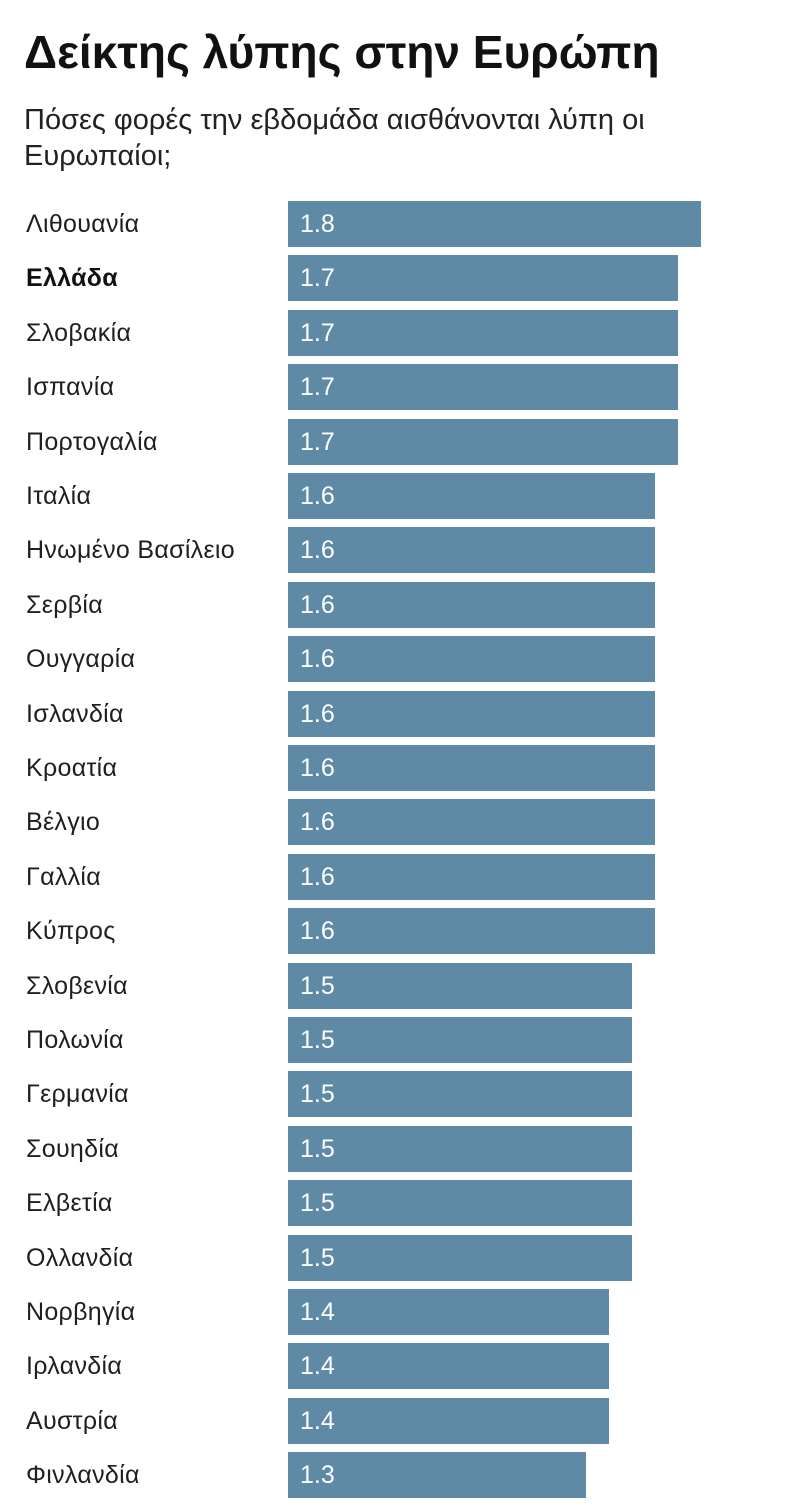  What do you see at coordinates (130, 550) in the screenshot?
I see `category-label: Ηνωμένο Βασίλειο` at bounding box center [130, 550].